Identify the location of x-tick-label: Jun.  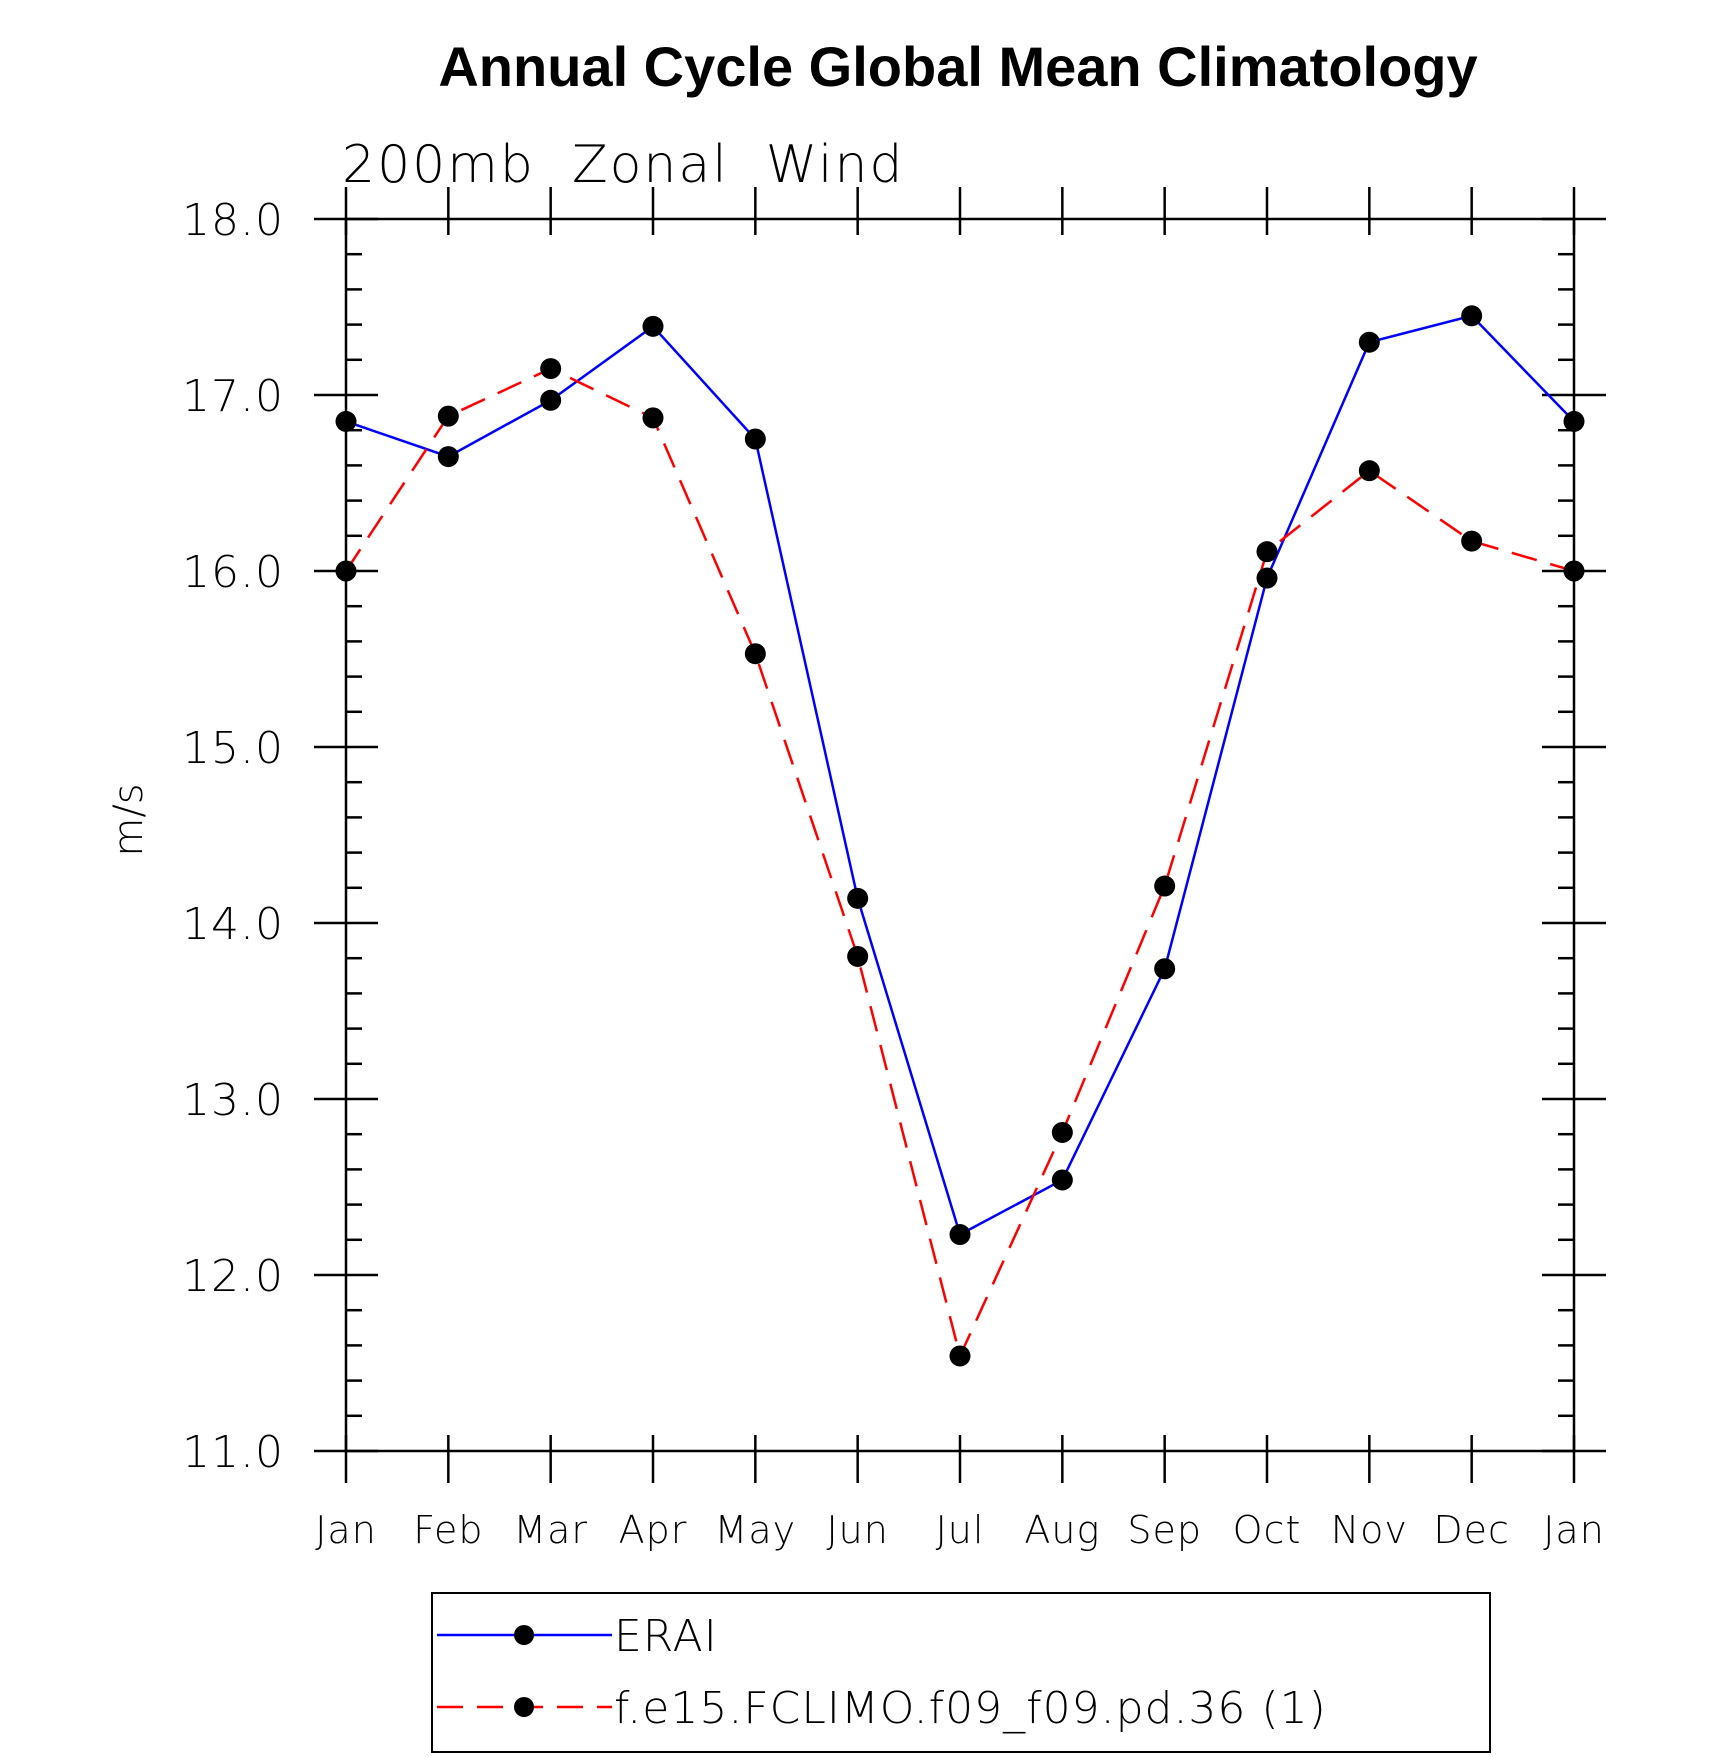
(857, 1530).